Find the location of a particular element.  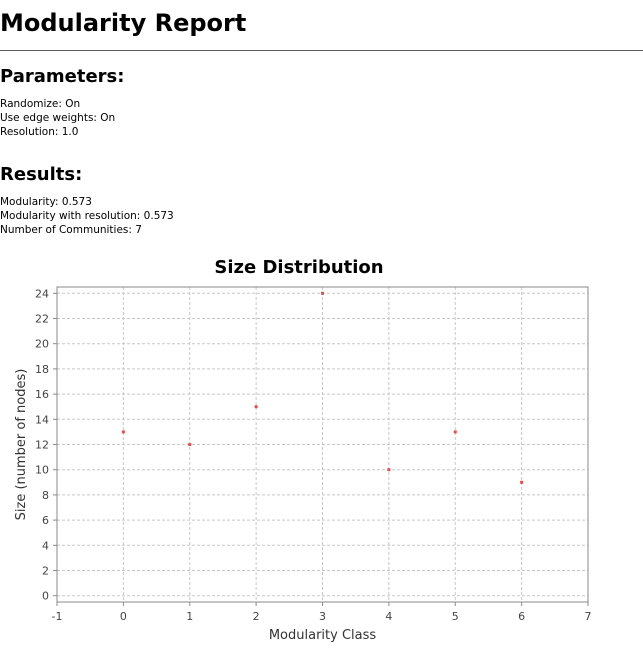

title-divider is located at coordinates (321, 50).